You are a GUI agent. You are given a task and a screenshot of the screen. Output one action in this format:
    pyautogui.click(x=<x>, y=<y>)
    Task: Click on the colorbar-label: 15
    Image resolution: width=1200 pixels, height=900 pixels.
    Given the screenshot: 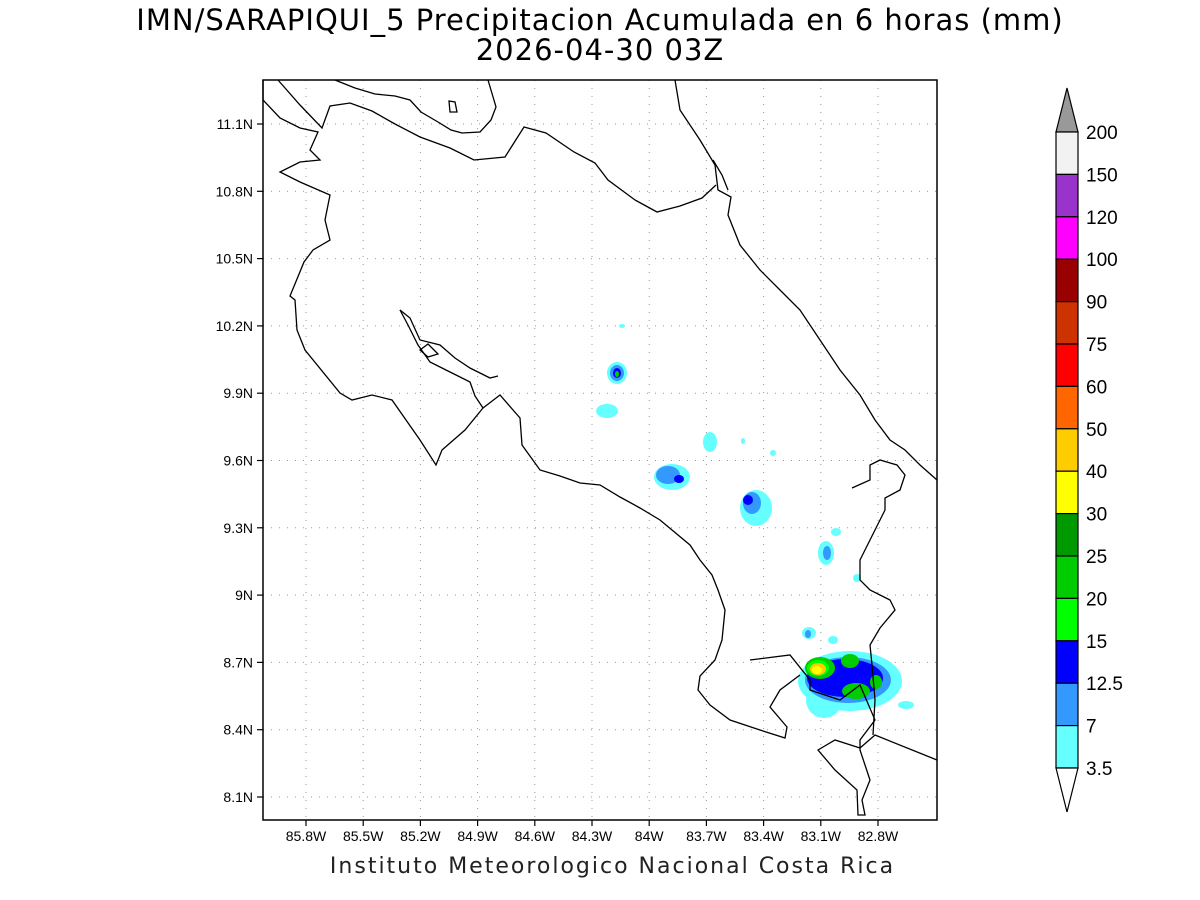 What is the action you would take?
    pyautogui.click(x=1096, y=642)
    